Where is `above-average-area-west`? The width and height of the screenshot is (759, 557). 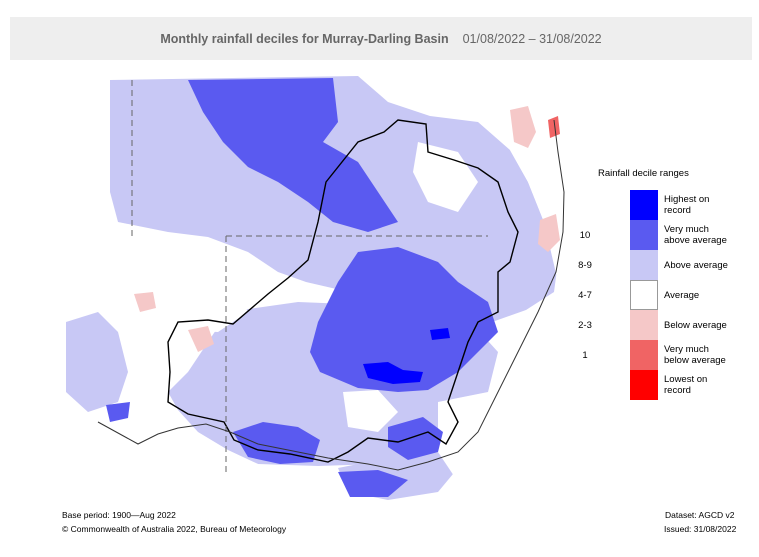
above-average-area-west is located at coordinates (97, 362).